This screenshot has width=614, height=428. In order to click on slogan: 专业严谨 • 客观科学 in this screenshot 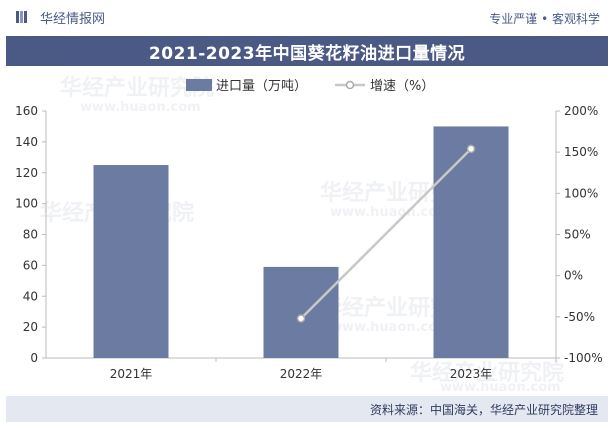, I will do `click(544, 19)`.